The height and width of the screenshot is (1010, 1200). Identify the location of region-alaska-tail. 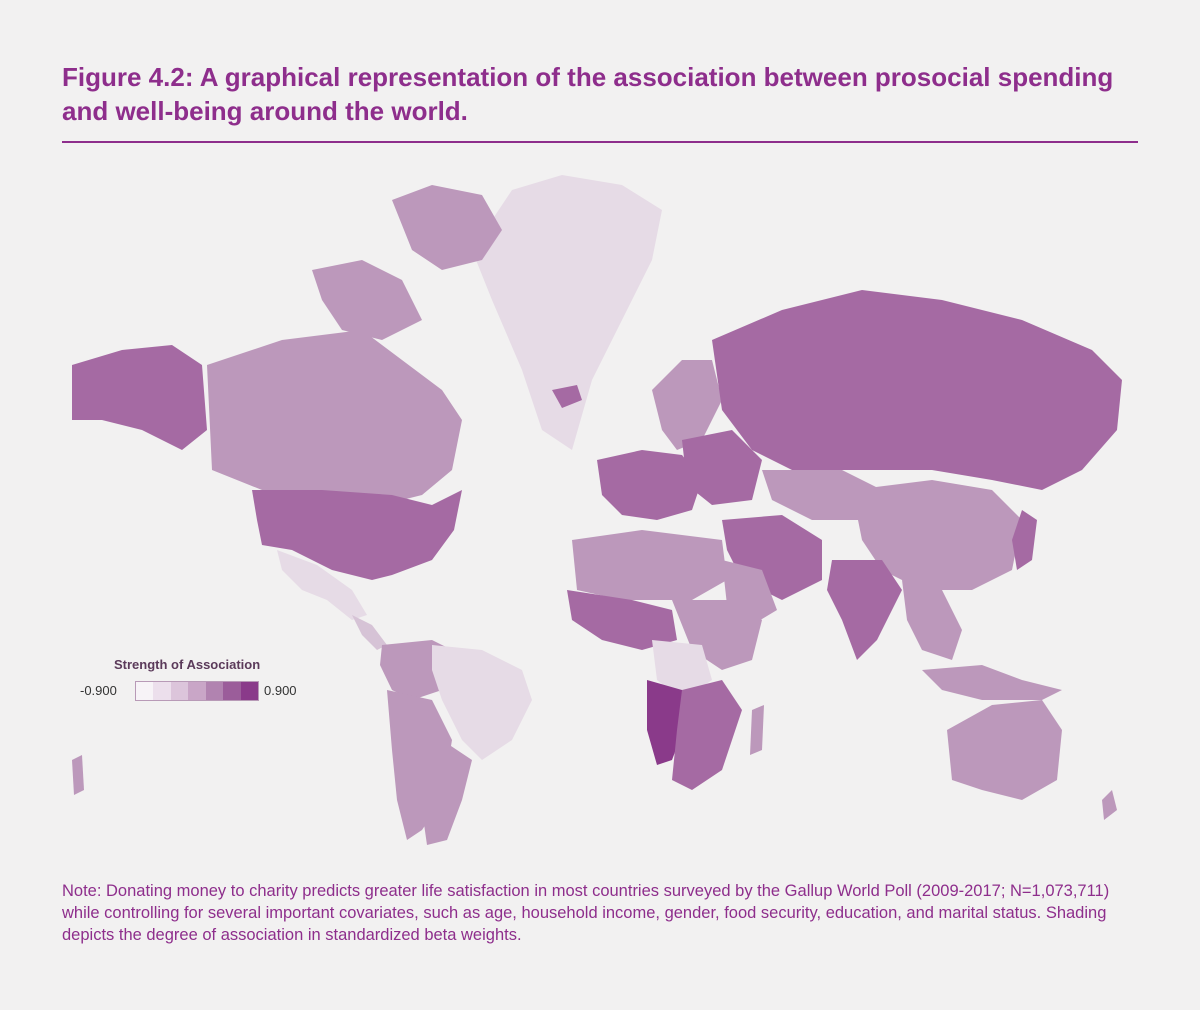
(78, 775).